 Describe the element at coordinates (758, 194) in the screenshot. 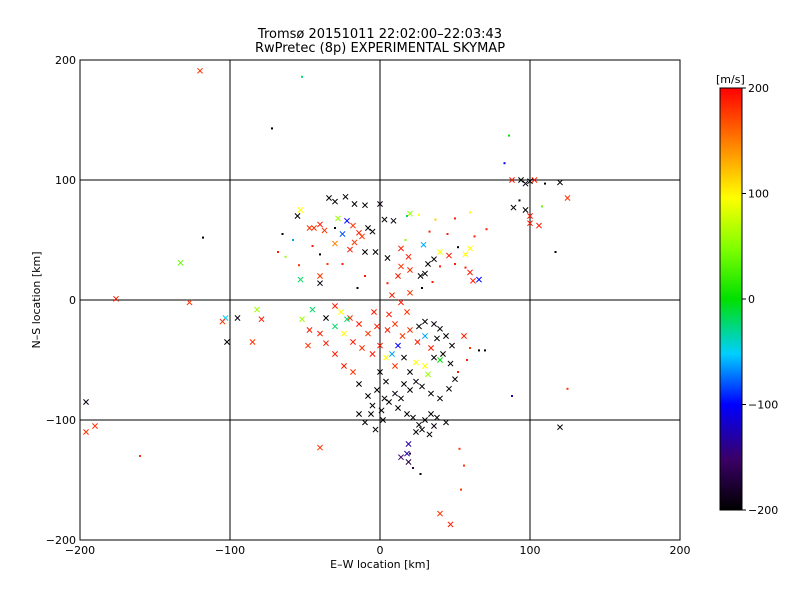

I see `colorbar-tick-label: 100` at that location.